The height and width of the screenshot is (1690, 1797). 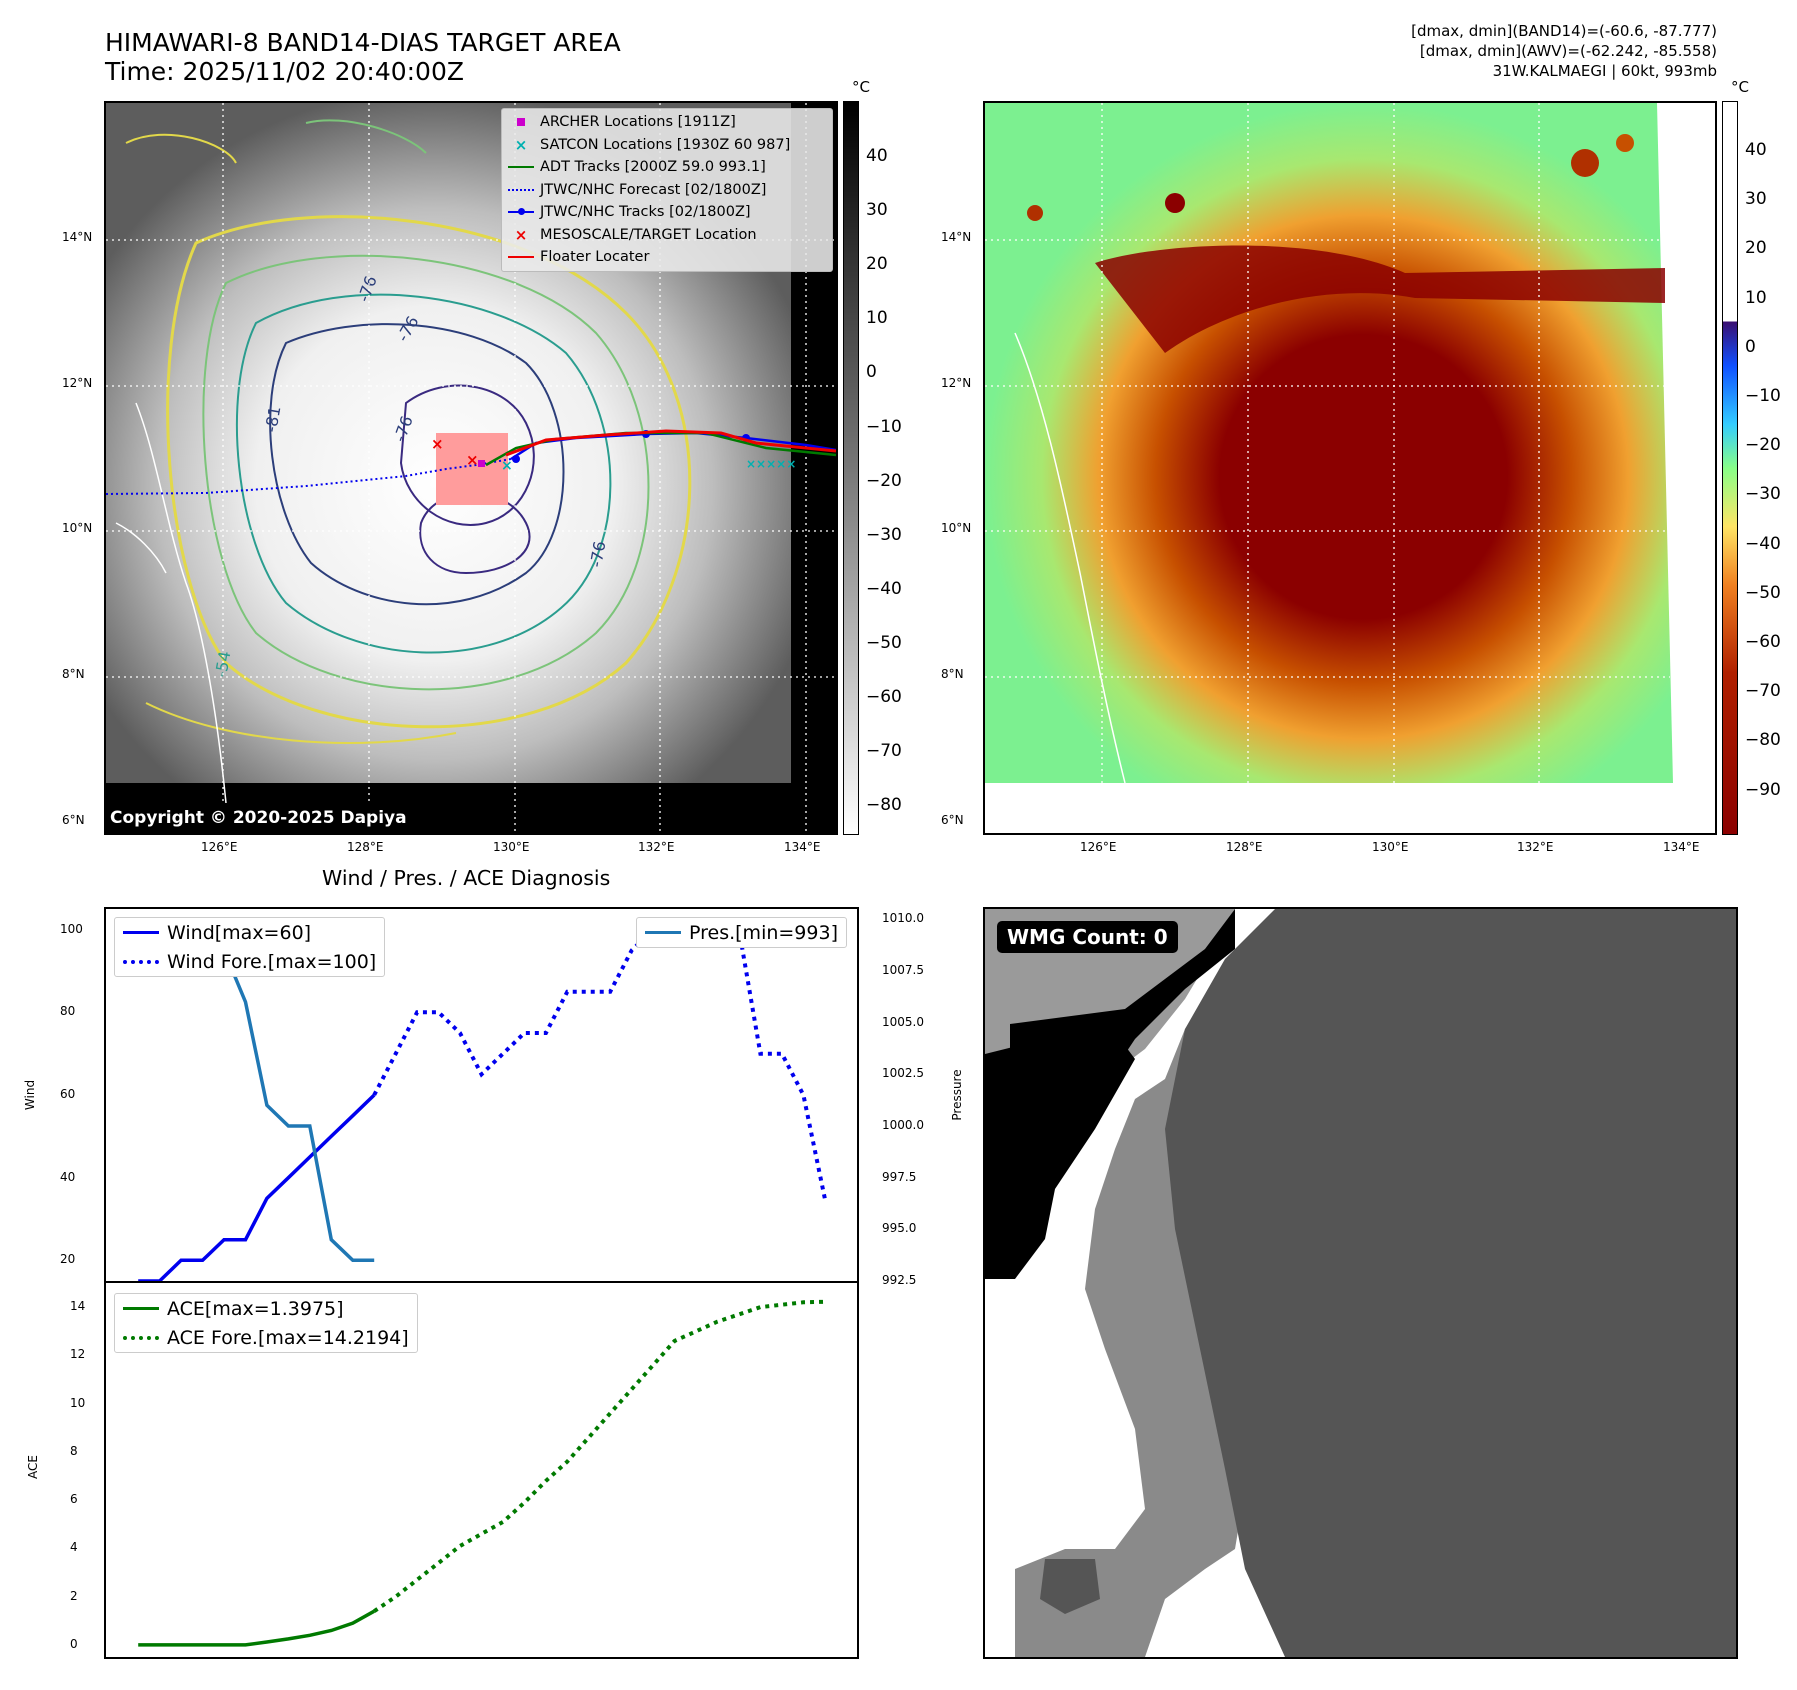 What do you see at coordinates (78, 1354) in the screenshot?
I see `ace-tick-label: 12` at bounding box center [78, 1354].